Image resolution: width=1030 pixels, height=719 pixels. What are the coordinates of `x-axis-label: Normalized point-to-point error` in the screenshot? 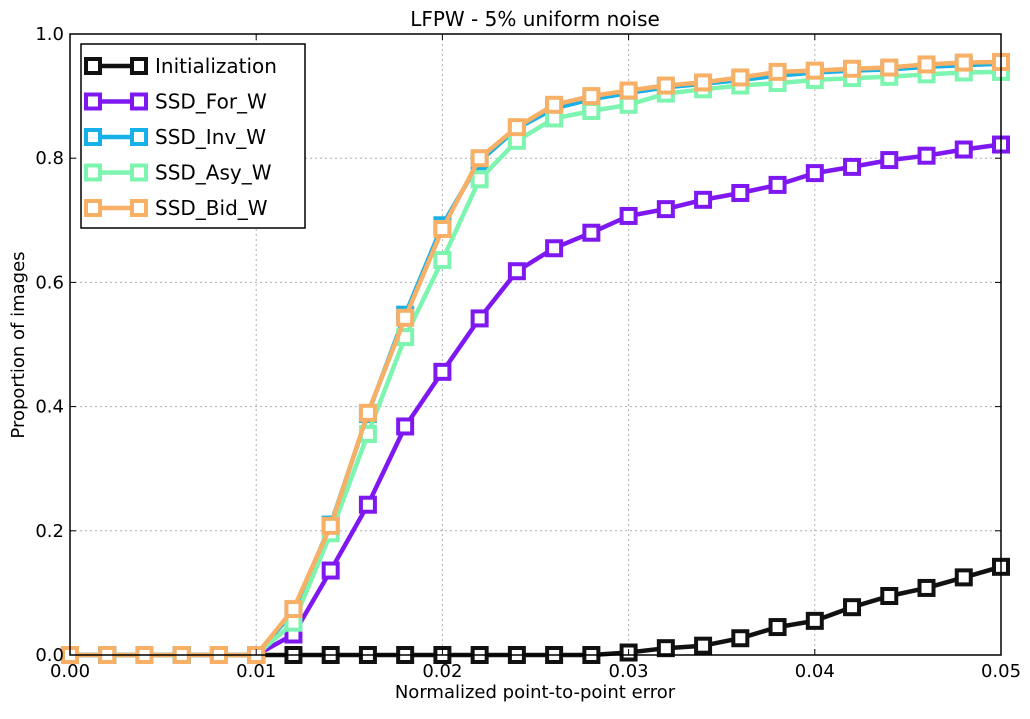 It's located at (535, 692).